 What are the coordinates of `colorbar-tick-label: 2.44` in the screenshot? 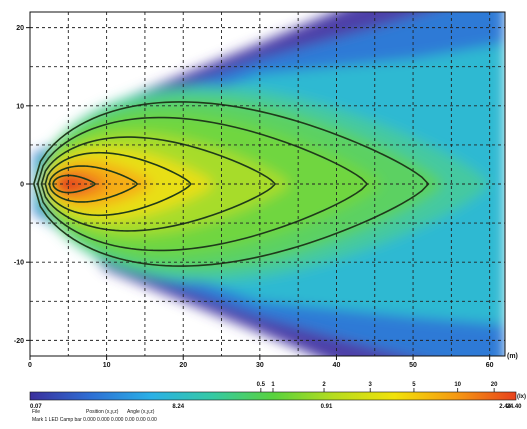 It's located at (505, 407).